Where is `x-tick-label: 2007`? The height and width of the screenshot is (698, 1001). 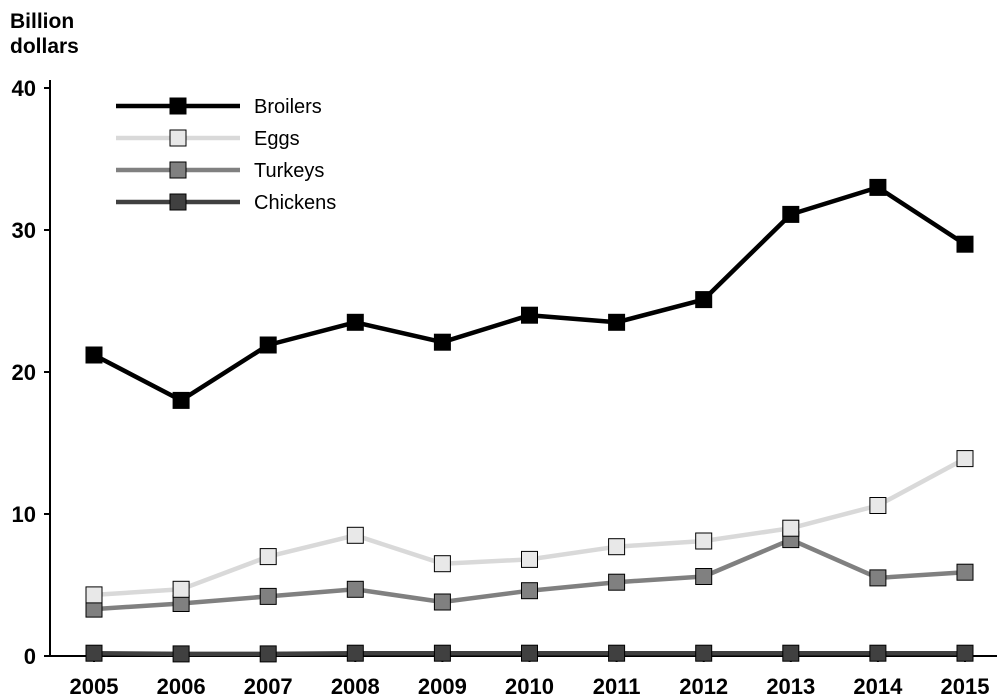
x-tick-label: 2007 is located at coordinates (268, 686).